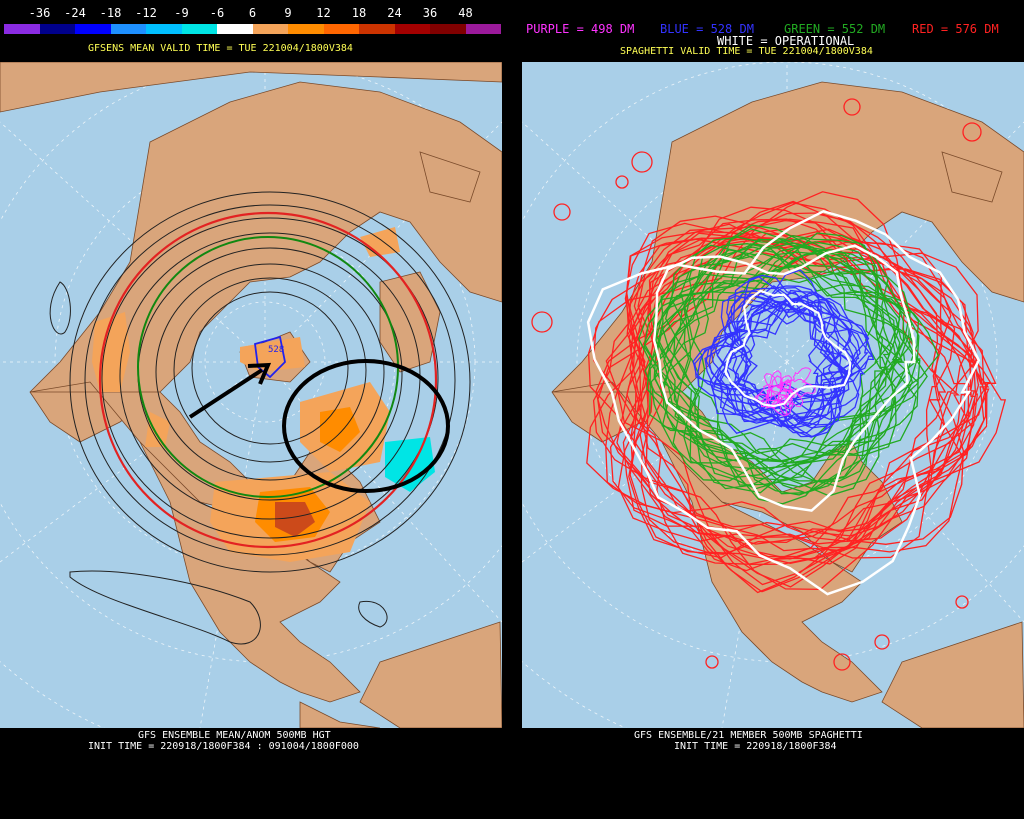 The width and height of the screenshot is (1024, 819). I want to click on blue-528-contour, so click(270, 357).